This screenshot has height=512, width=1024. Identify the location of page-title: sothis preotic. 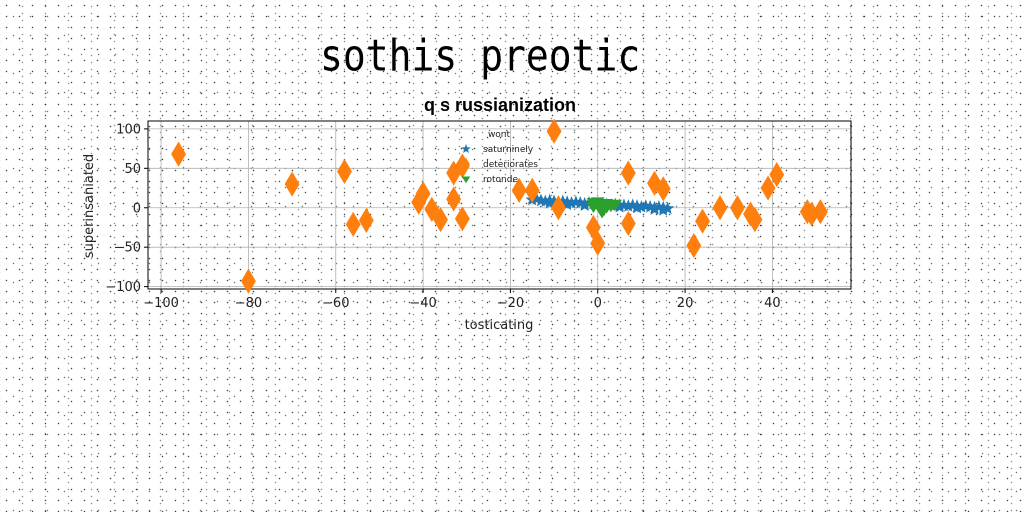
(480, 55).